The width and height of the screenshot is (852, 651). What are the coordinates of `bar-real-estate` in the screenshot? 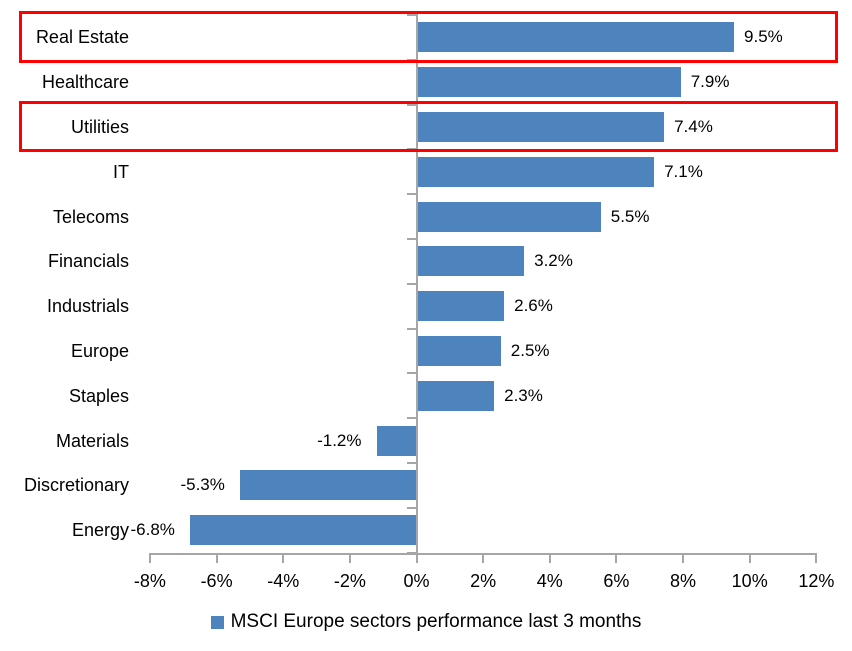 It's located at (576, 37).